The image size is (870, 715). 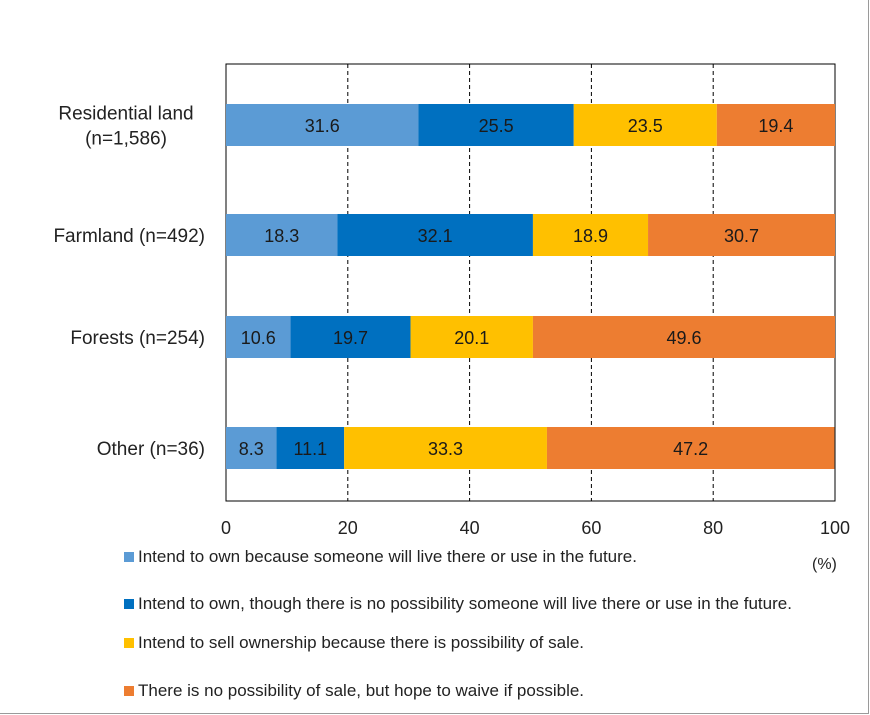 I want to click on data-label: 31.6, so click(x=322, y=126).